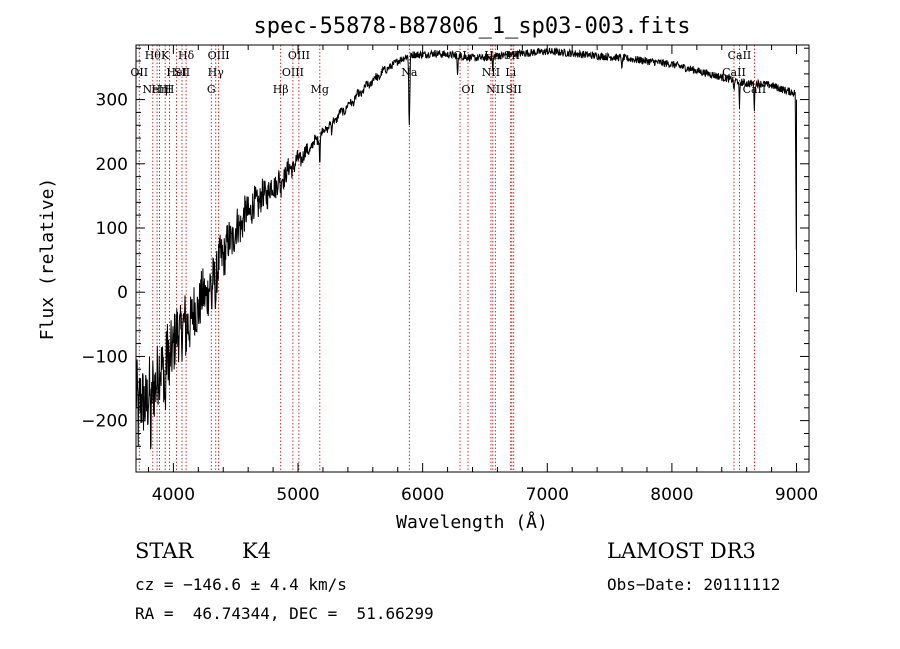 This screenshot has height=649, width=900. I want to click on chart-title: spec-55878-B87806_1_sp03-003.fits, so click(471, 26).